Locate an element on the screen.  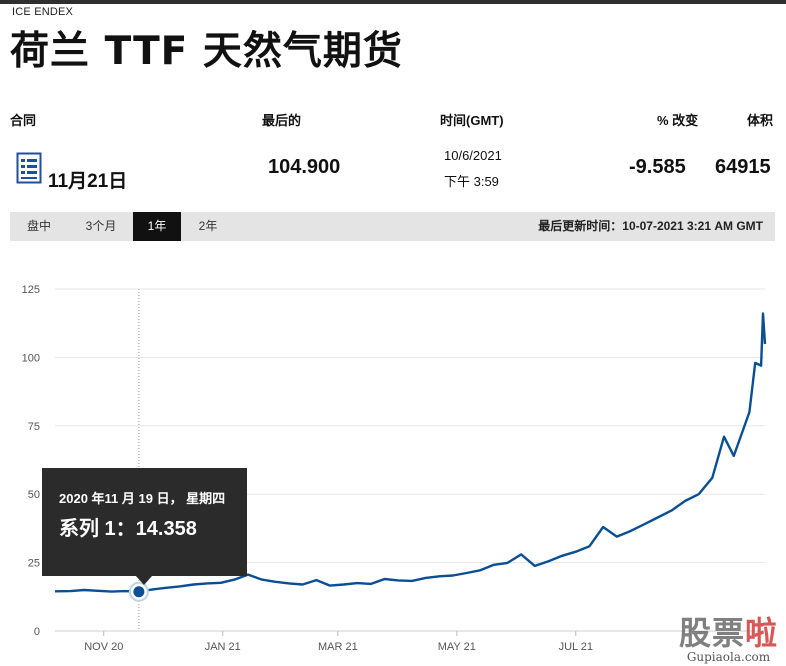
y-tick-label: 50 is located at coordinates (34, 495).